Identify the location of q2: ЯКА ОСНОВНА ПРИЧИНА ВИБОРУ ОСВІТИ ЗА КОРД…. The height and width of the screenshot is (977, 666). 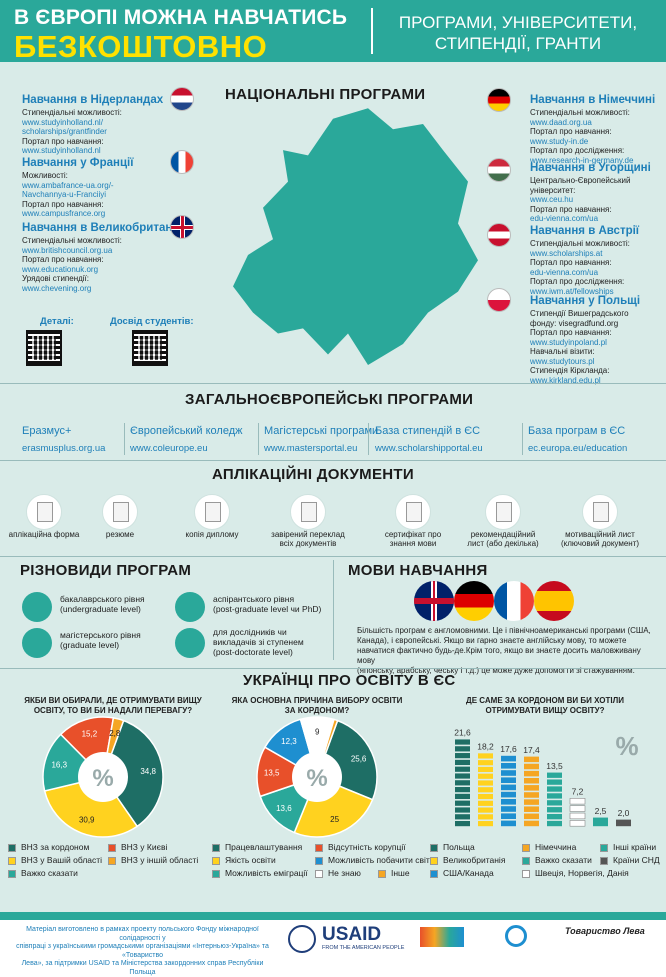
(317, 705).